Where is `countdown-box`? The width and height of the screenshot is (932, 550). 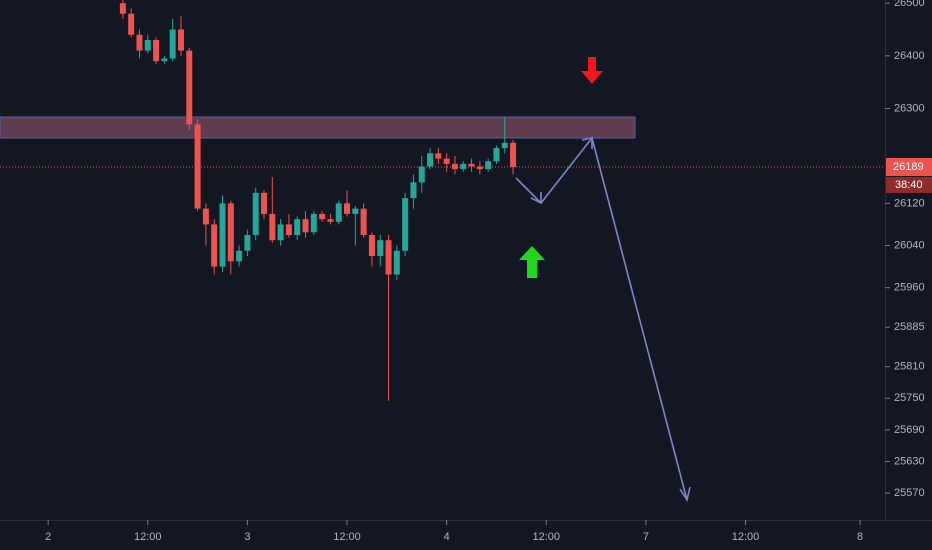
countdown-box is located at coordinates (909, 185).